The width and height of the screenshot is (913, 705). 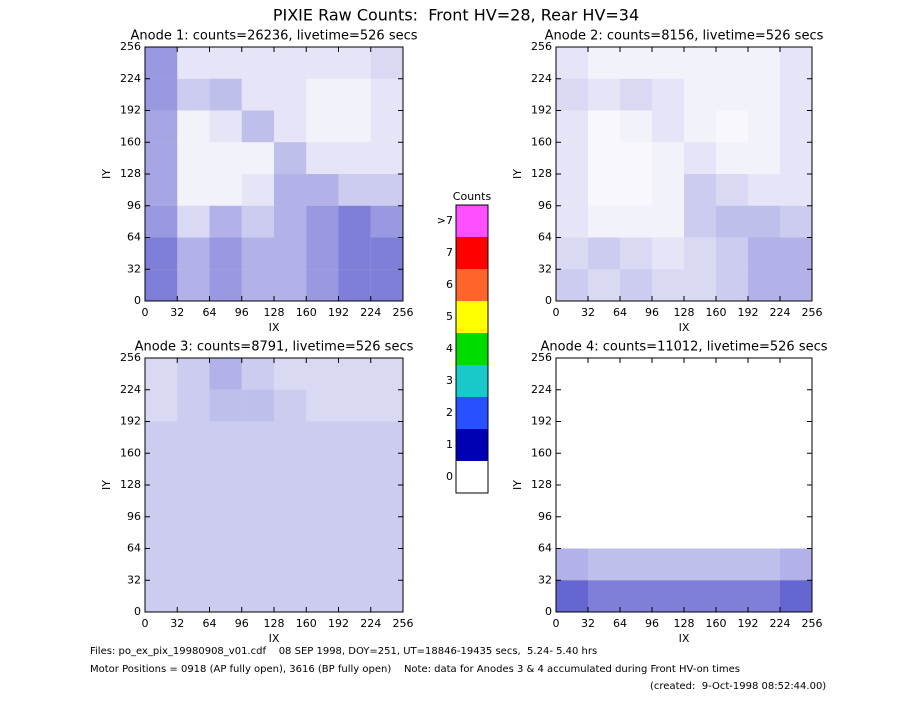 What do you see at coordinates (812, 312) in the screenshot?
I see `x-tick-label: 256` at bounding box center [812, 312].